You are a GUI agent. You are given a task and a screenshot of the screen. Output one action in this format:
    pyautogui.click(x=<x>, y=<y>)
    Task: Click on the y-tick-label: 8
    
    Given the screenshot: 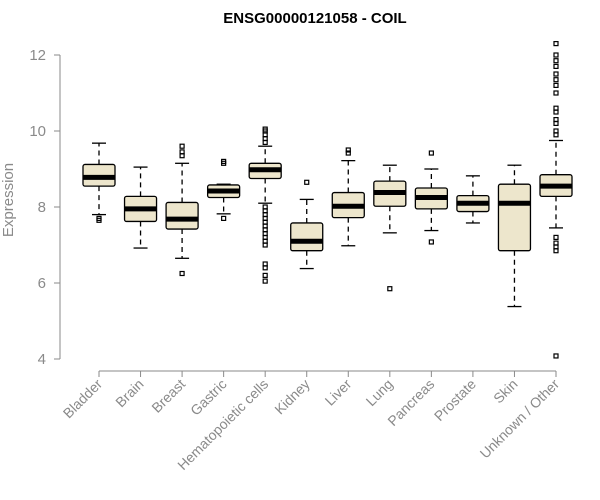 What is the action you would take?
    pyautogui.click(x=42, y=207)
    